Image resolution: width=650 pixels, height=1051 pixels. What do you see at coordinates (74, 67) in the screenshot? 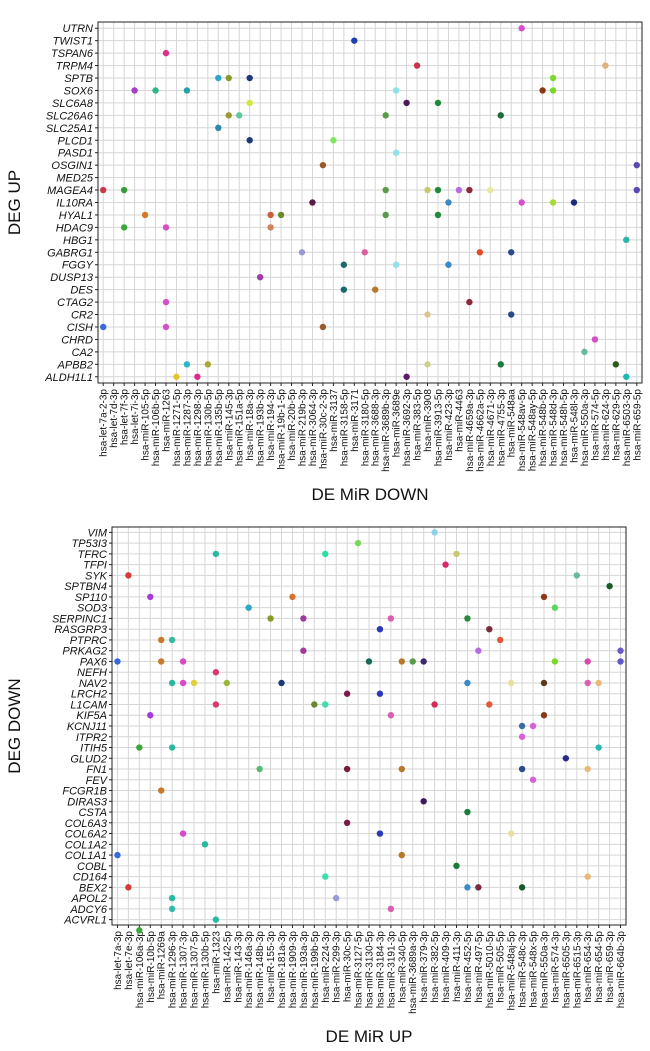
I see `y-tick-label: TRPM4` at bounding box center [74, 67].